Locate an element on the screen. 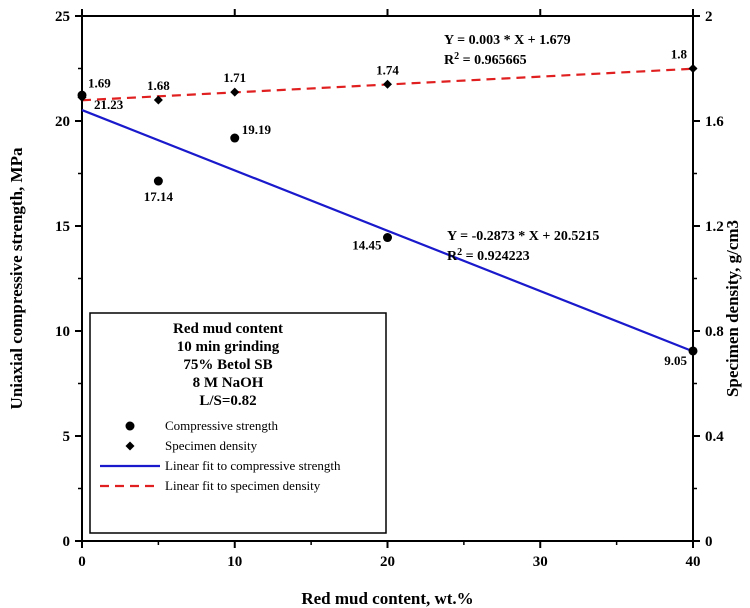 The width and height of the screenshot is (750, 608). legend-title-line: L/S=0.82 is located at coordinates (227, 401).